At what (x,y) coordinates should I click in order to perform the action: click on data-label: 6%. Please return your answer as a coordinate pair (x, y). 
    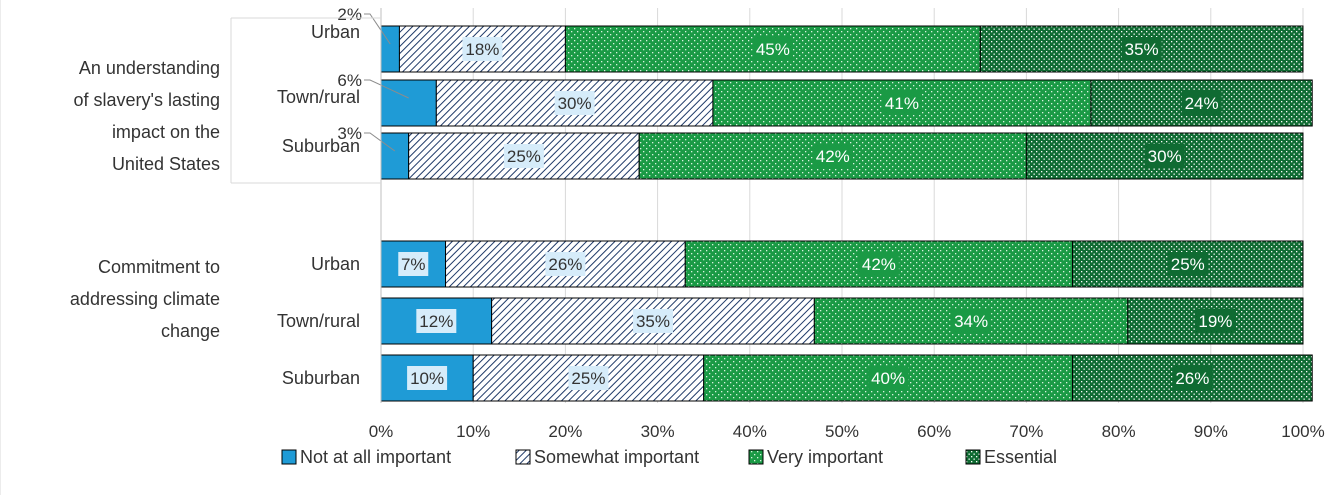
    Looking at the image, I should click on (349, 80).